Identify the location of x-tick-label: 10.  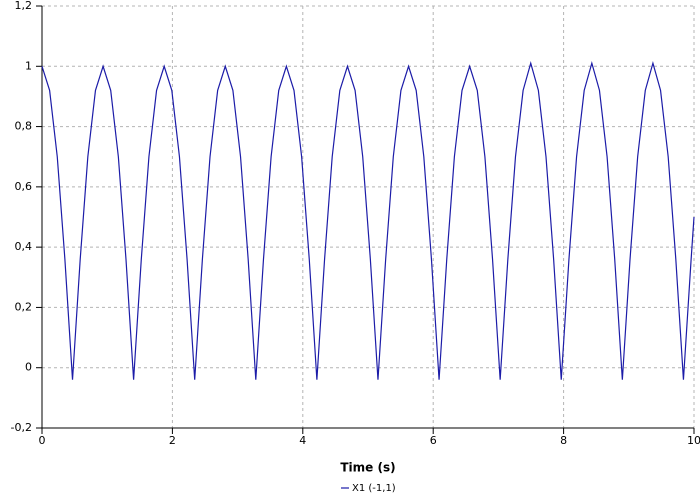
(693, 440).